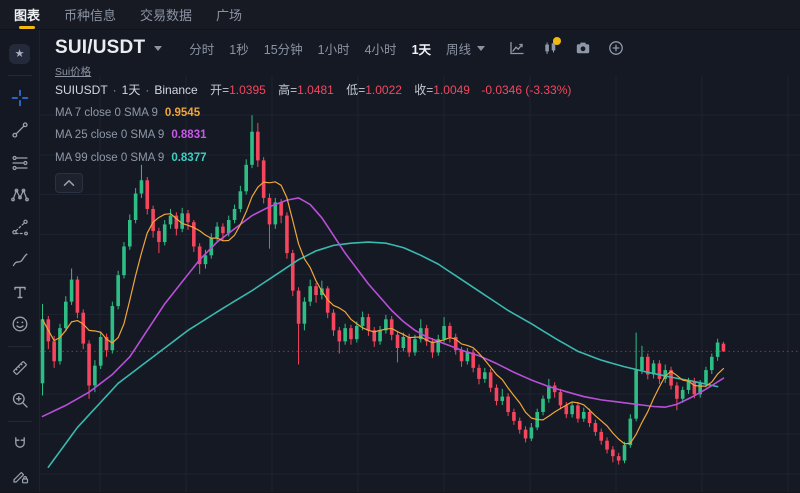  I want to click on xabcd-pattern-tool, so click(20, 195).